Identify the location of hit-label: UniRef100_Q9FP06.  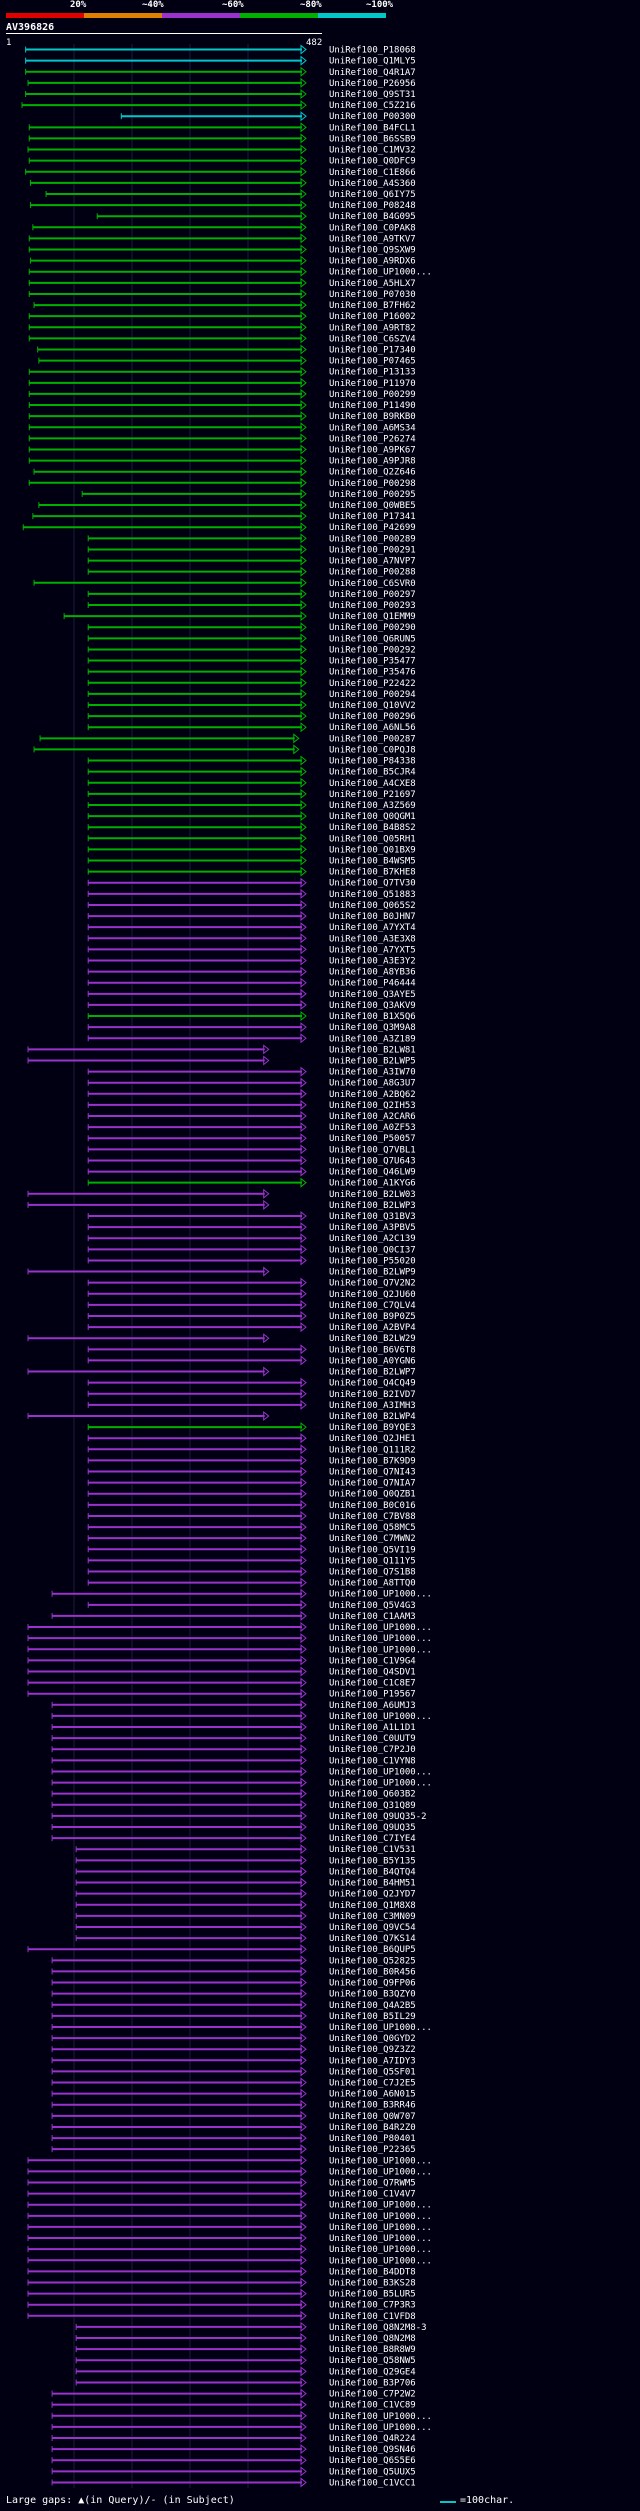
(372, 1984).